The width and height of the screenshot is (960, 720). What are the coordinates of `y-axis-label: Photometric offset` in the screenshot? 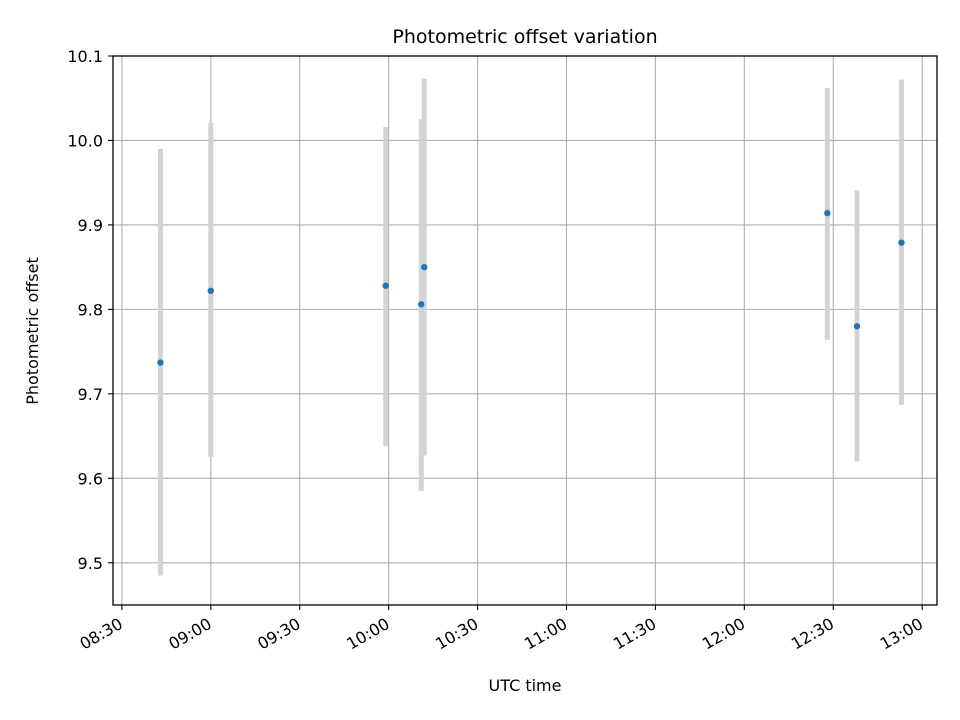 It's located at (32, 331).